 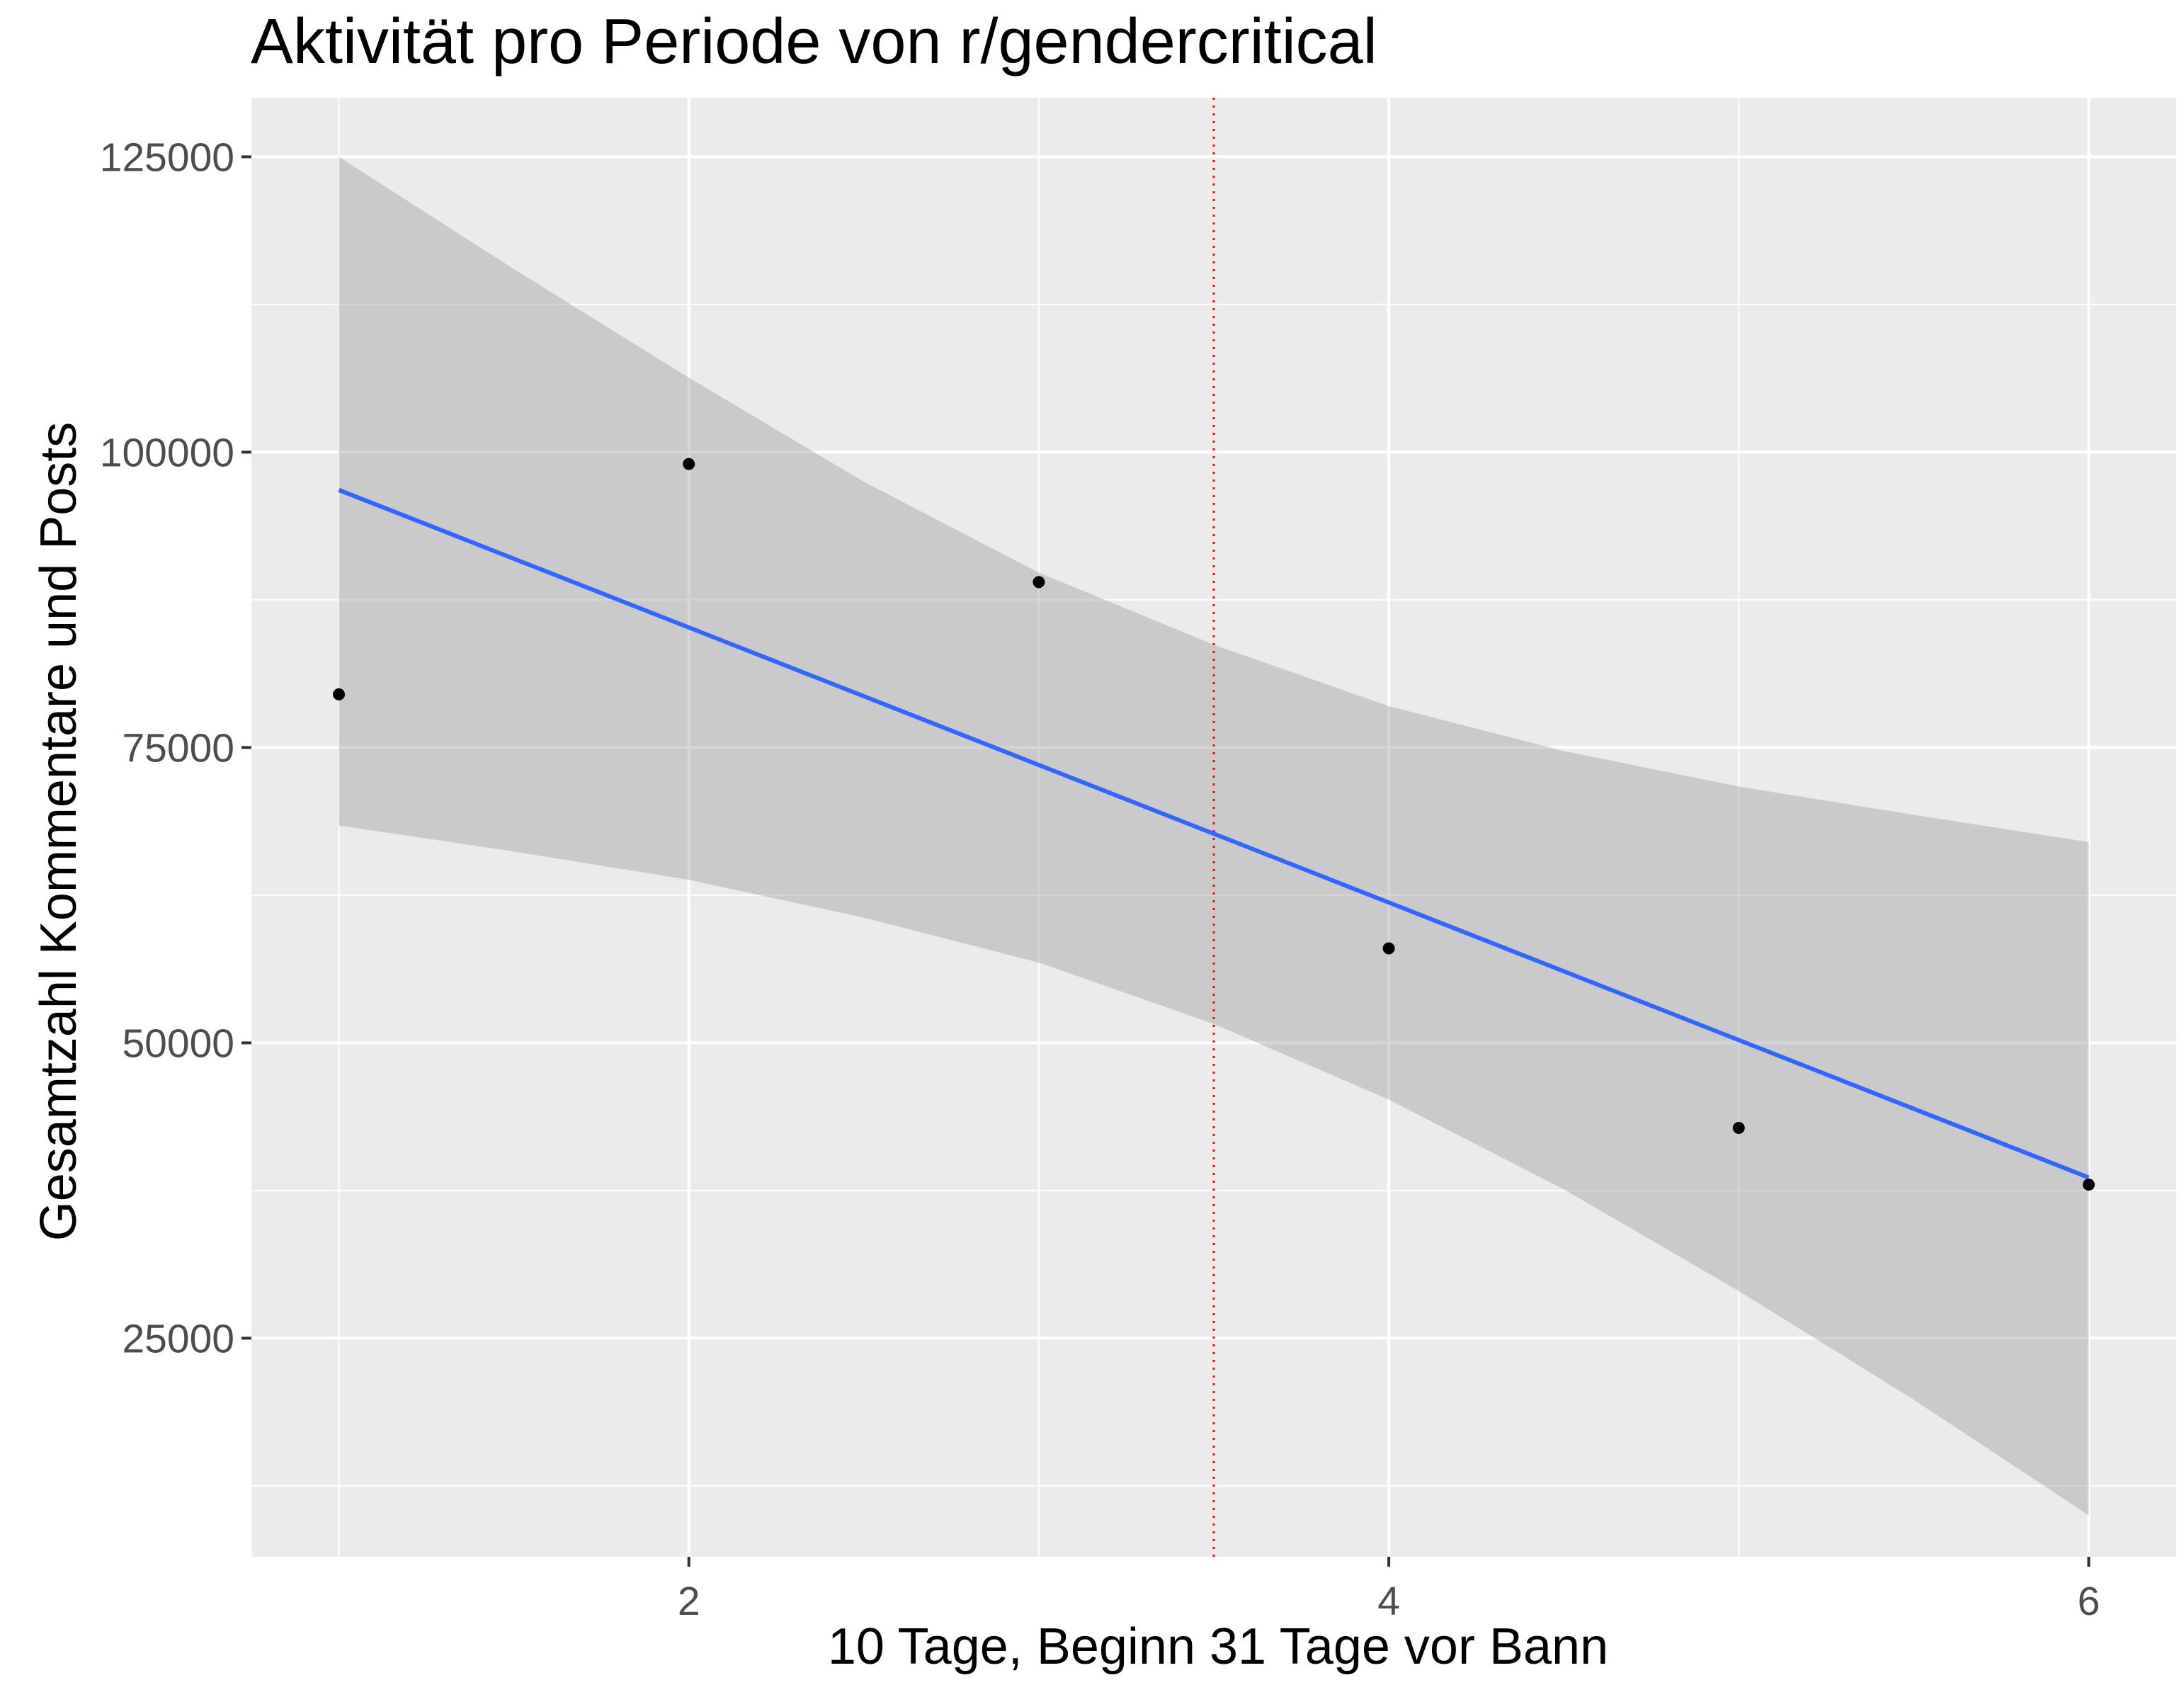 I want to click on y-tick-label: 100000, so click(x=167, y=452).